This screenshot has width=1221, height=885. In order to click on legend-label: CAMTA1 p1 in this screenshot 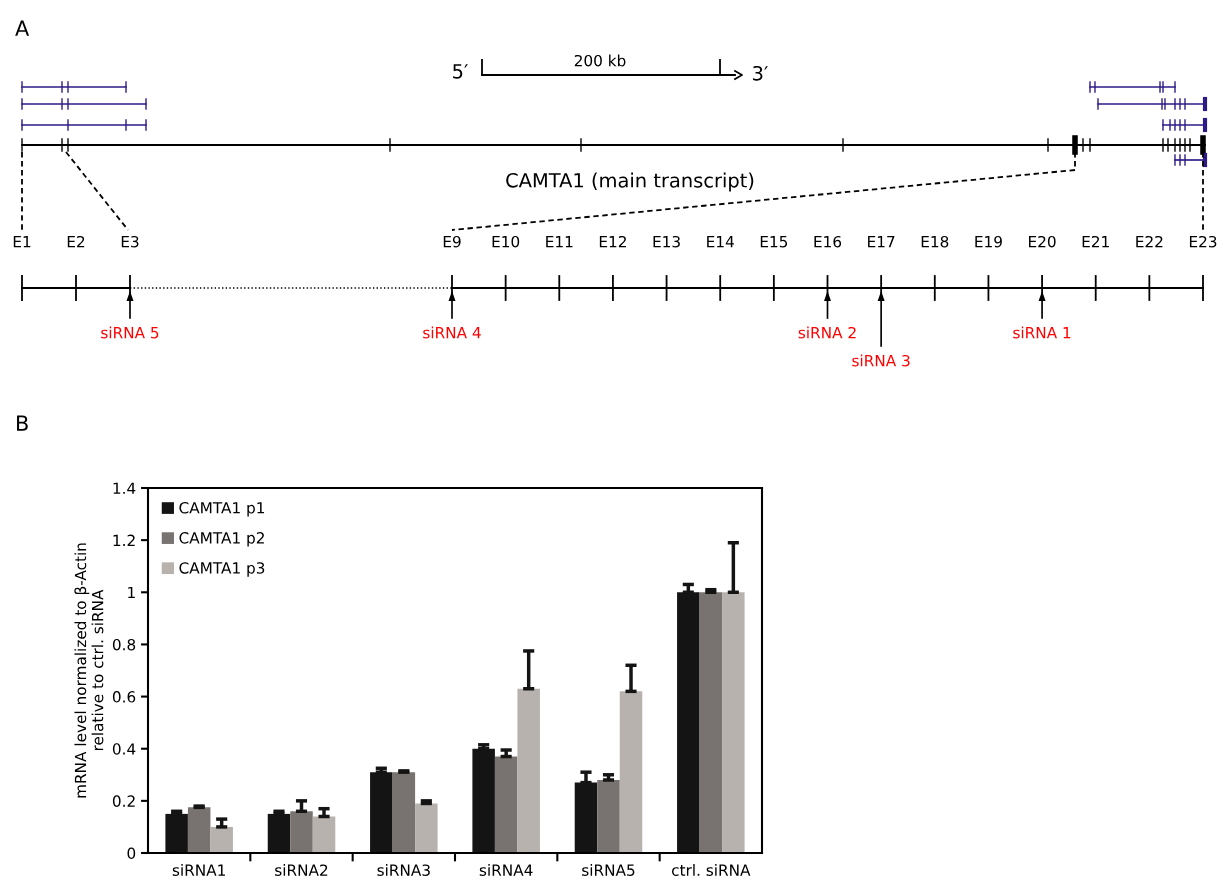, I will do `click(222, 509)`.